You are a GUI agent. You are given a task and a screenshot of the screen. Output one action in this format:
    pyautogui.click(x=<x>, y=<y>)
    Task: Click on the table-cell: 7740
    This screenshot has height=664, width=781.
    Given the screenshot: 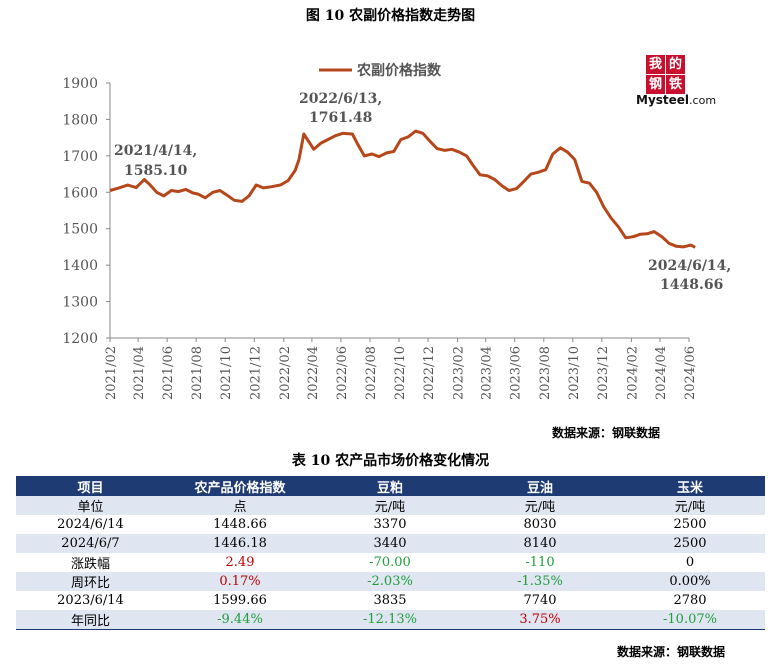 What is the action you would take?
    pyautogui.click(x=540, y=600)
    